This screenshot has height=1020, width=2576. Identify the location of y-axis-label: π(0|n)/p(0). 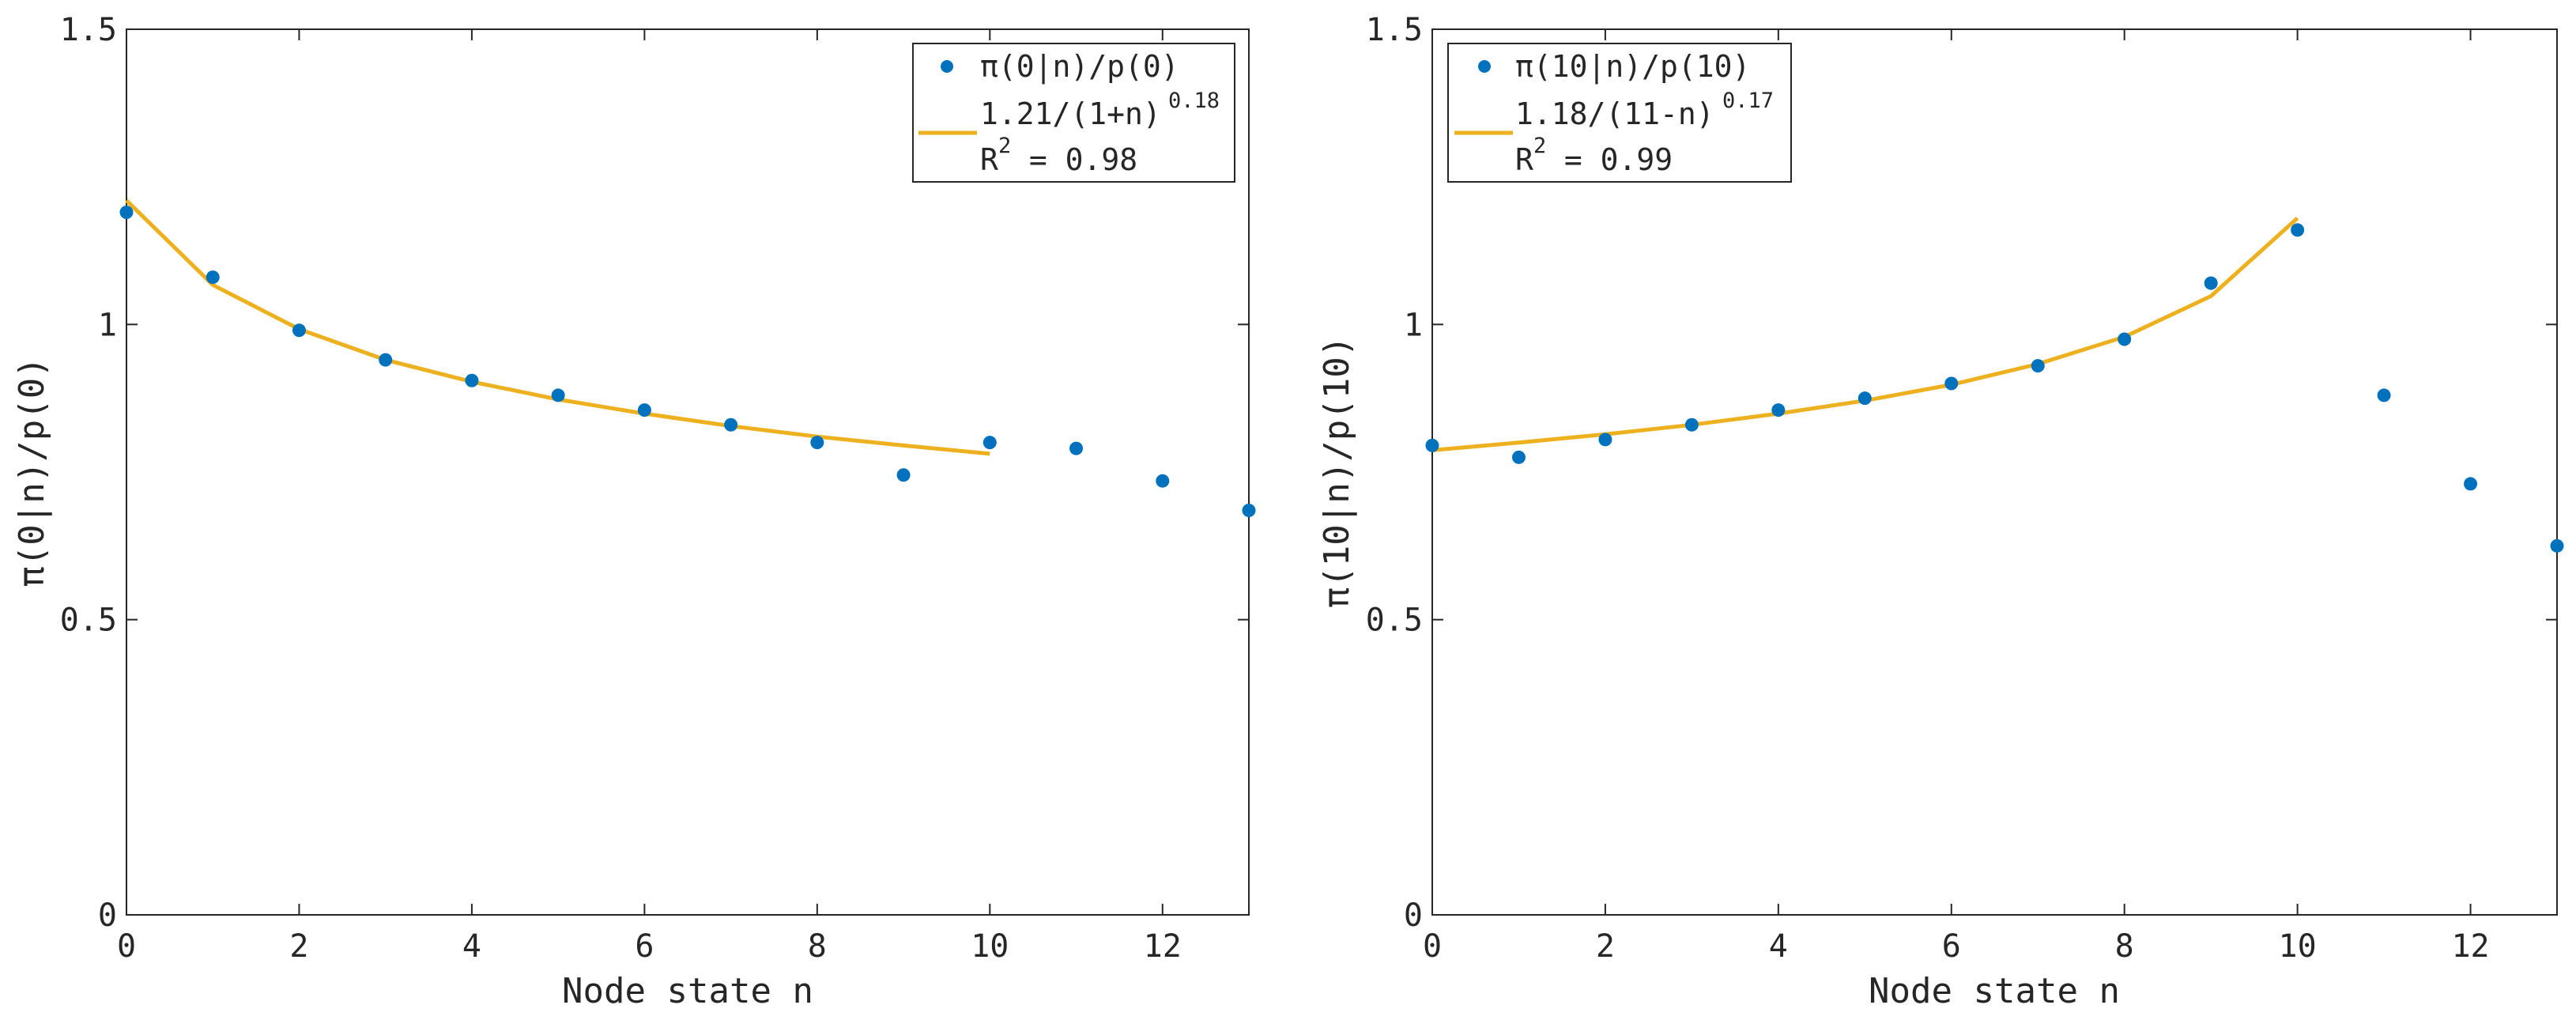
(32, 472).